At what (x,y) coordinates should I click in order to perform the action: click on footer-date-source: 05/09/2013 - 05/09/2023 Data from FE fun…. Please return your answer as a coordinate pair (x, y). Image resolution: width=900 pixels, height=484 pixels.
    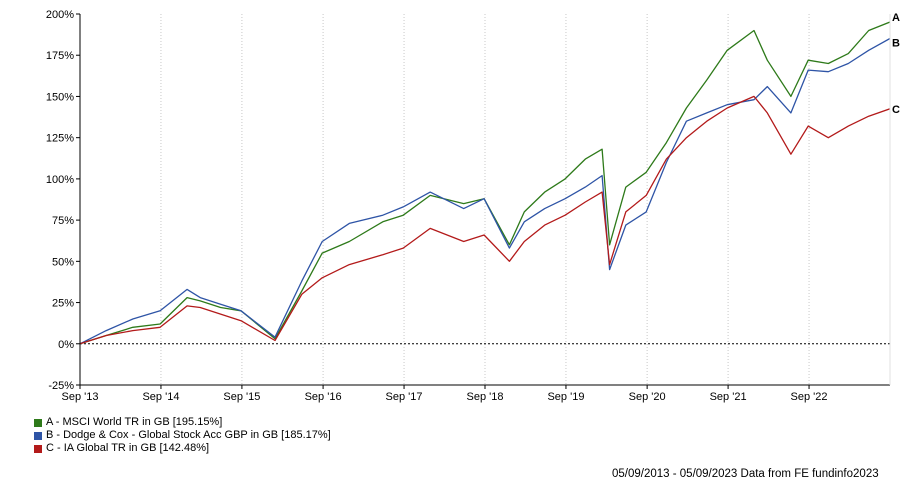
    Looking at the image, I should click on (745, 474).